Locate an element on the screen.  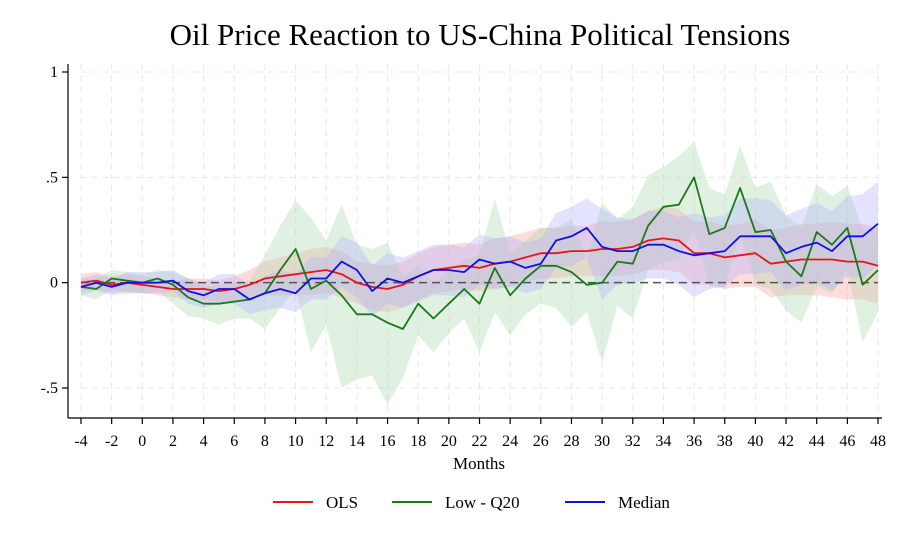
x-tick-label: 34 is located at coordinates (663, 441).